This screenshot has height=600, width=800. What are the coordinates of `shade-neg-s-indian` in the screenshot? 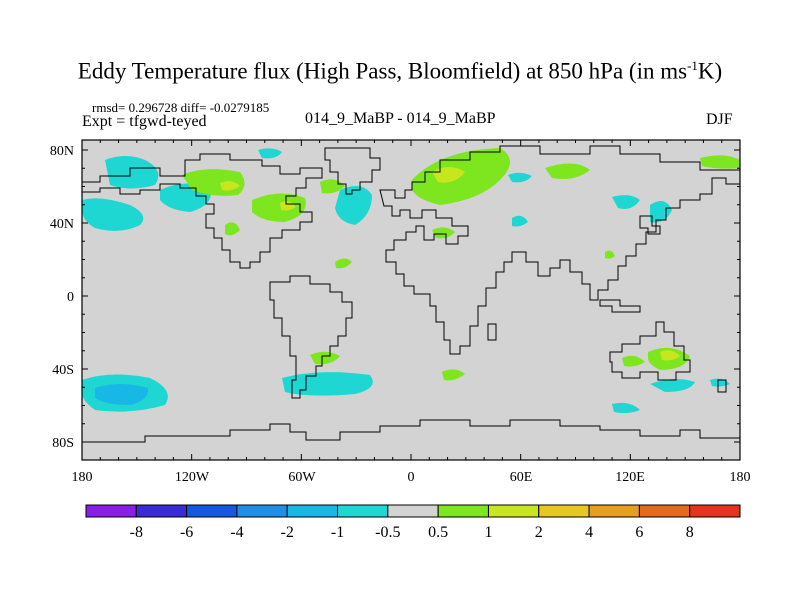 It's located at (672, 385).